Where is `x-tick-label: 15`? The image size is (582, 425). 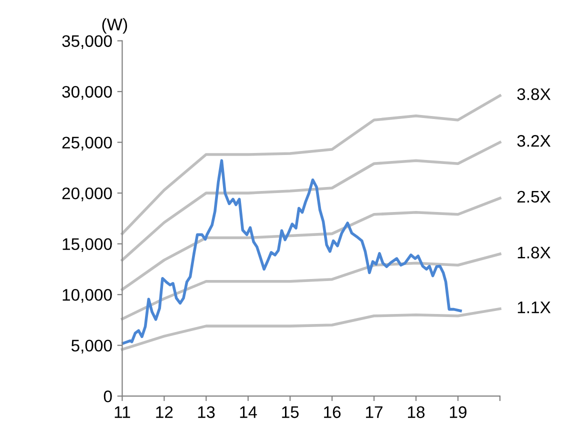
x-tick-label: 15 is located at coordinates (290, 412).